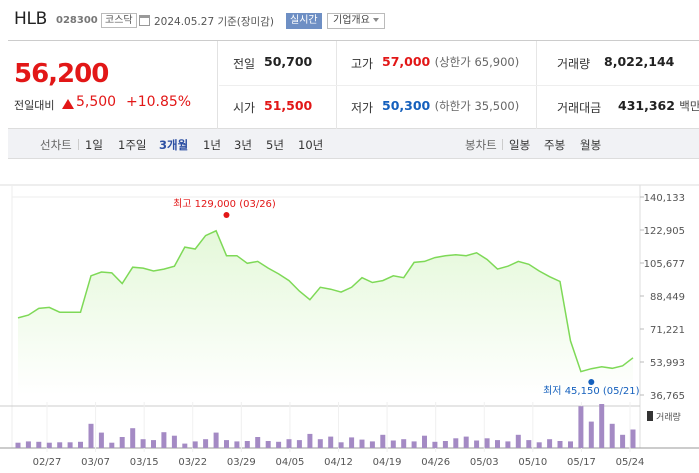 The width and height of the screenshot is (699, 473). What do you see at coordinates (667, 396) in the screenshot?
I see `y-tick-label: 36,765` at bounding box center [667, 396].